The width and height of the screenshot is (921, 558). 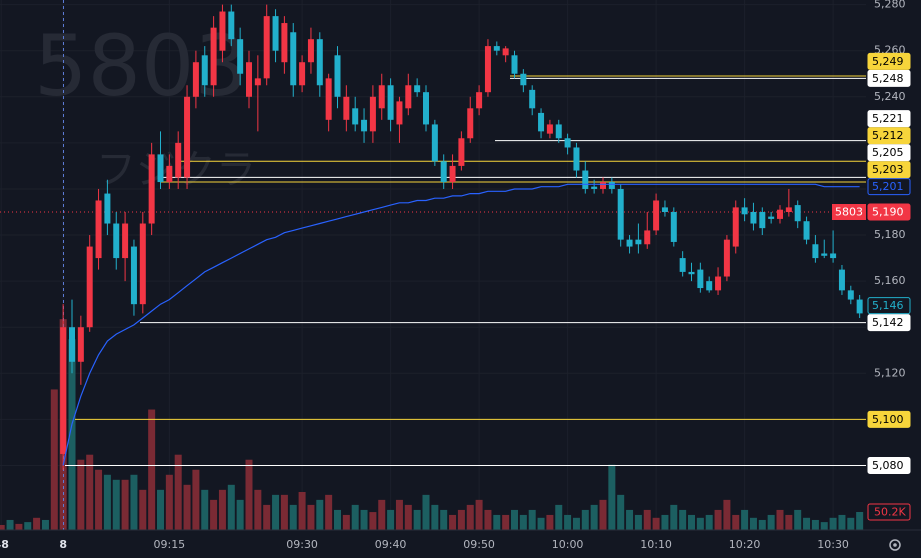 I want to click on price-axis, so click(x=893, y=265).